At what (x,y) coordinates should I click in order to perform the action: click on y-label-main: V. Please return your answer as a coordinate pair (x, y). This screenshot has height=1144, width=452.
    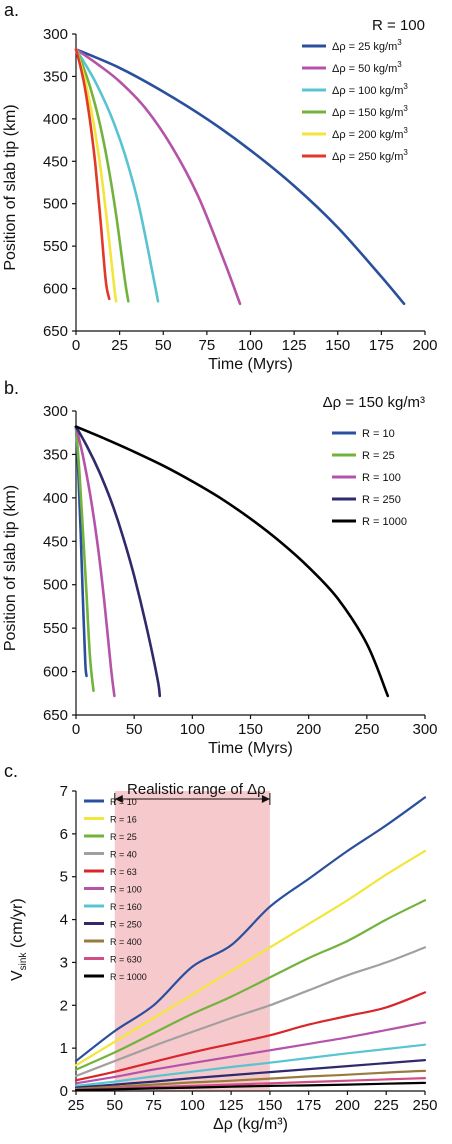
    Looking at the image, I should click on (17, 975).